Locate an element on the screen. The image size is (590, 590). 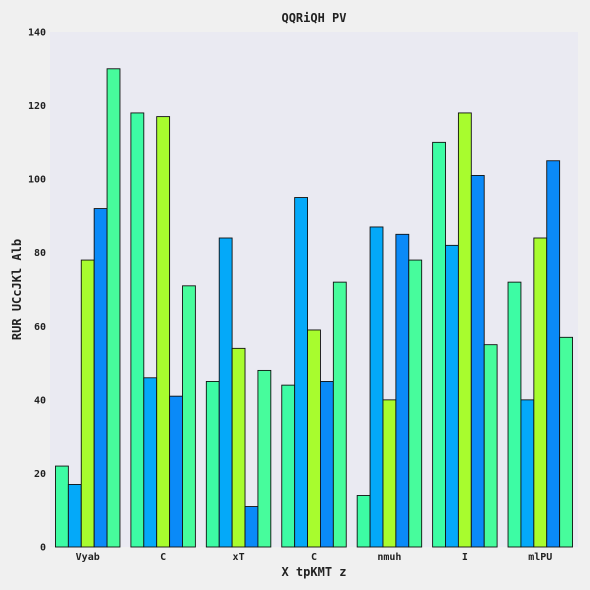
x-tick-label: Vyab is located at coordinates (88, 557).